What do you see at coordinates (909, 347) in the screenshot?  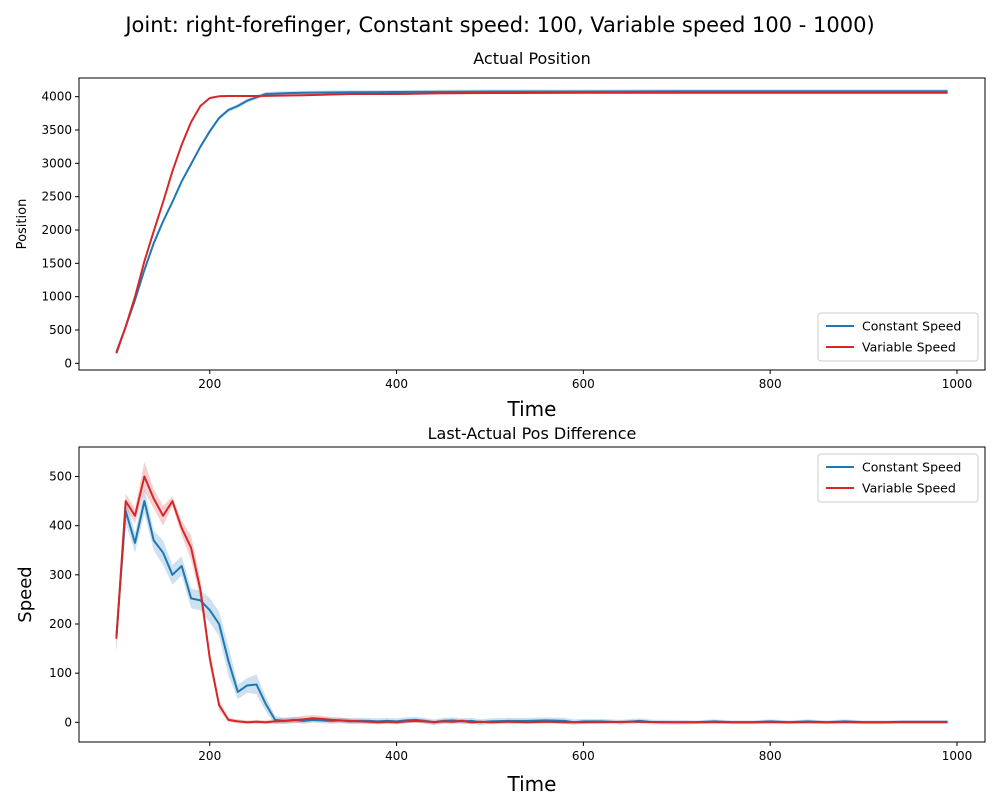 I see `chart0-legend-label: Variable Speed` at bounding box center [909, 347].